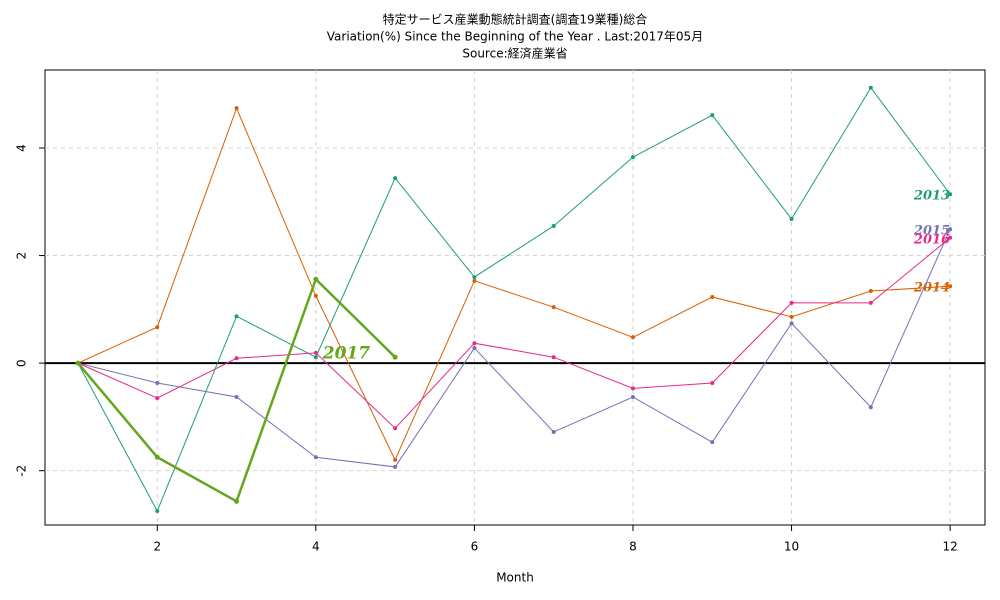  What do you see at coordinates (346, 354) in the screenshot?
I see `series-label: 2017` at bounding box center [346, 354].